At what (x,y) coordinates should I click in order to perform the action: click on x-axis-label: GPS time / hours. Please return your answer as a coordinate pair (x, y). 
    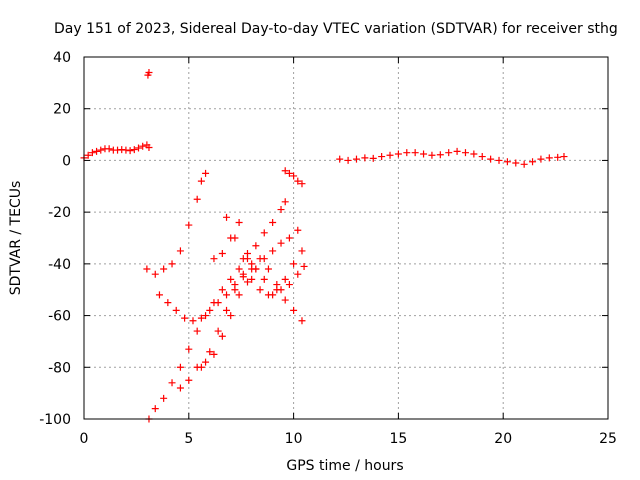
    Looking at the image, I should click on (344, 466).